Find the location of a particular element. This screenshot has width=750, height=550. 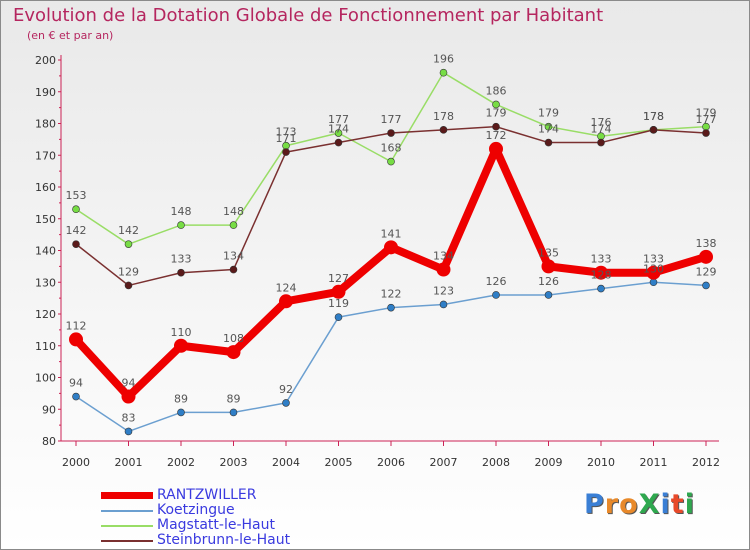

y-tick-label: 200 is located at coordinates (45, 60).